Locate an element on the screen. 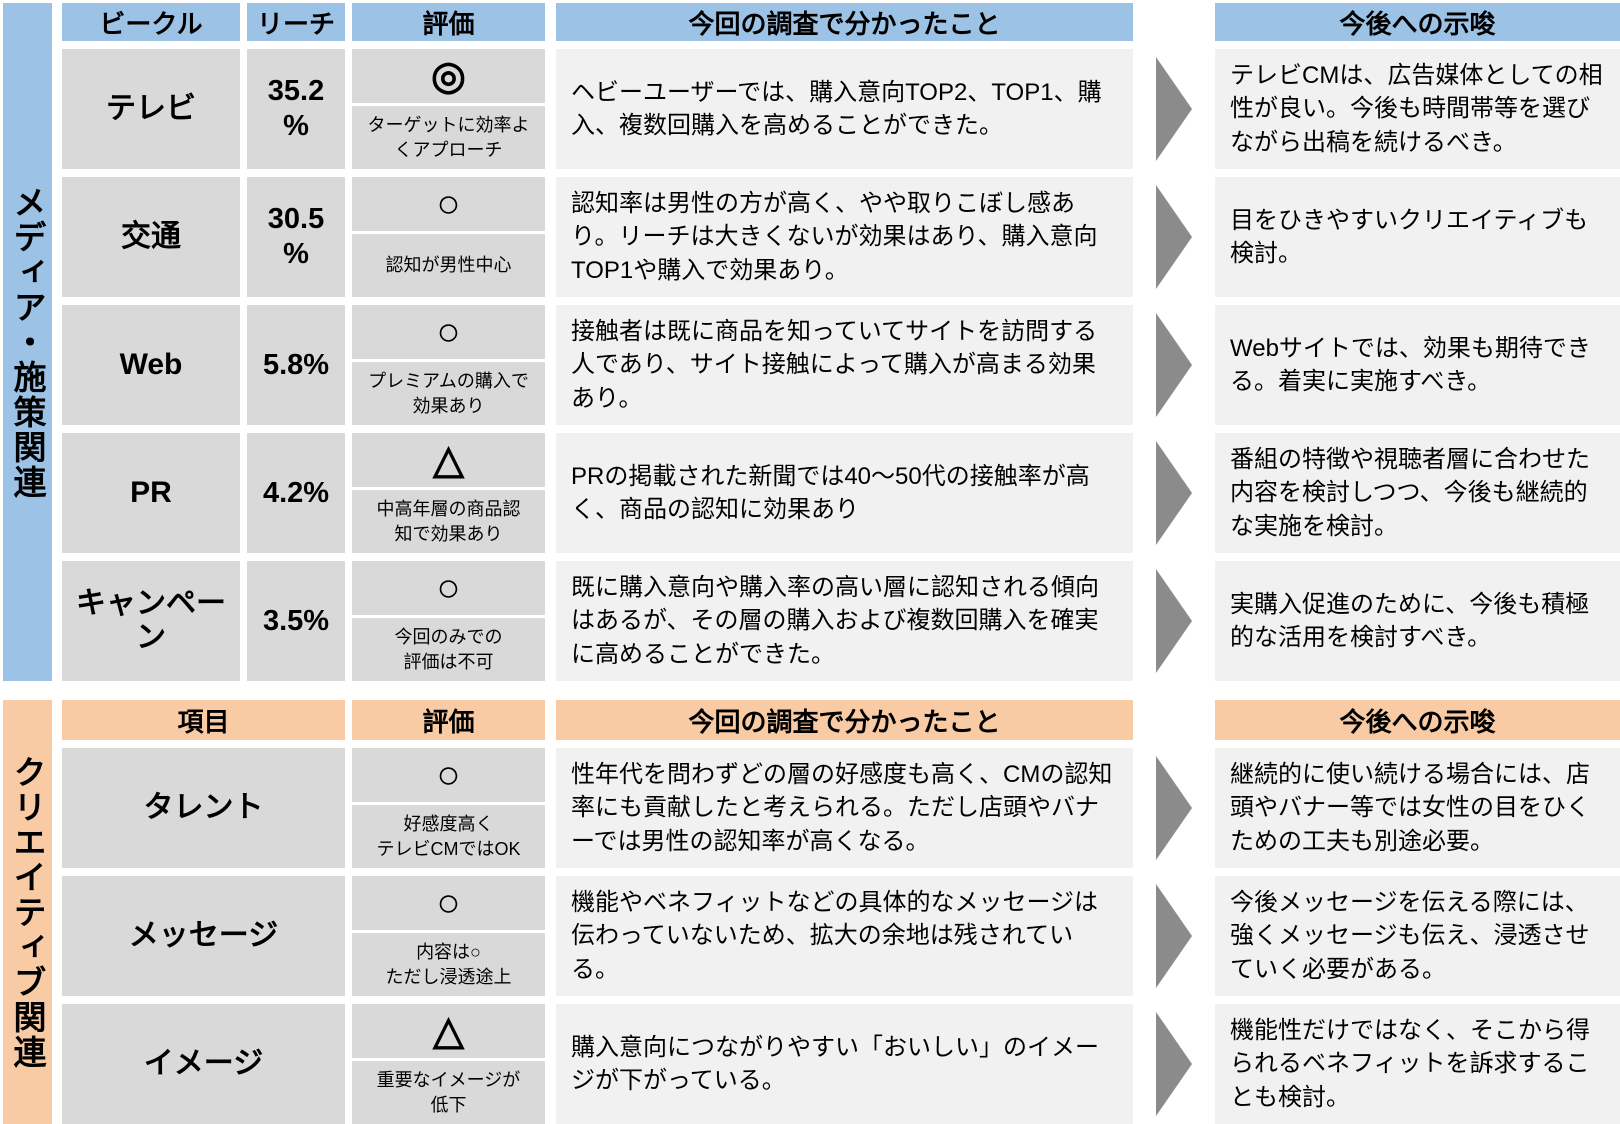 The image size is (1620, 1124). reach-cell: 30.5 % is located at coordinates (296, 237).